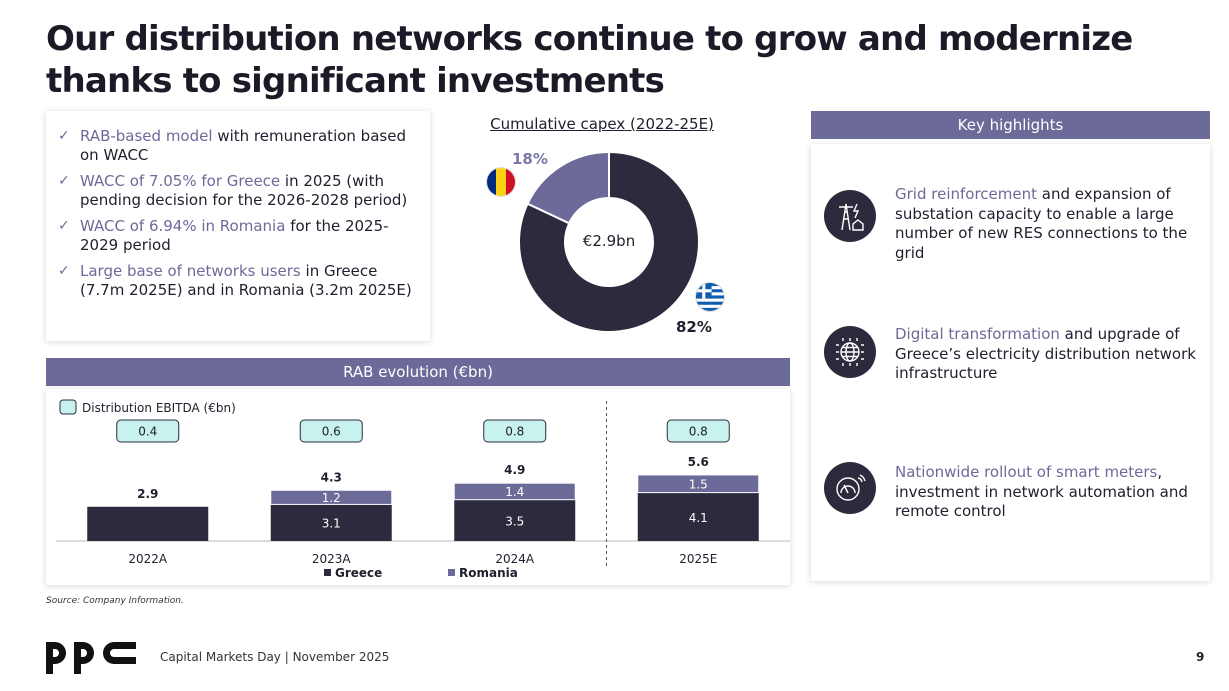  What do you see at coordinates (115, 601) in the screenshot?
I see `source-note: Source: Company Information.` at bounding box center [115, 601].